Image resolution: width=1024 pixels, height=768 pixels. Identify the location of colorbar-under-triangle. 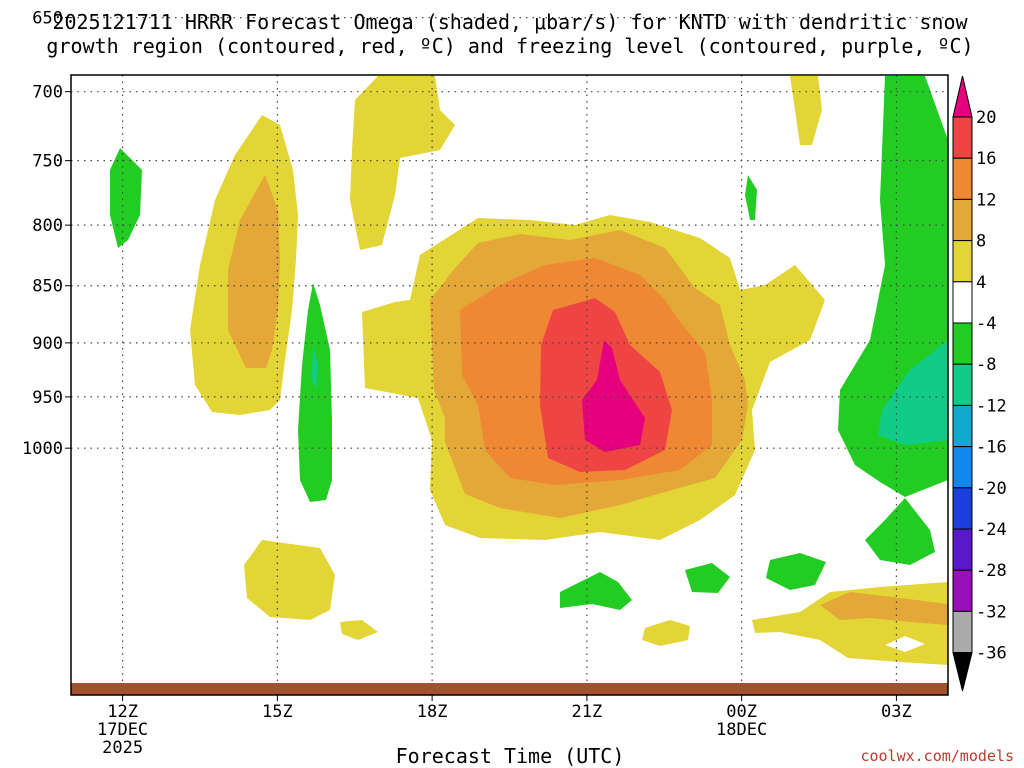
(962, 672).